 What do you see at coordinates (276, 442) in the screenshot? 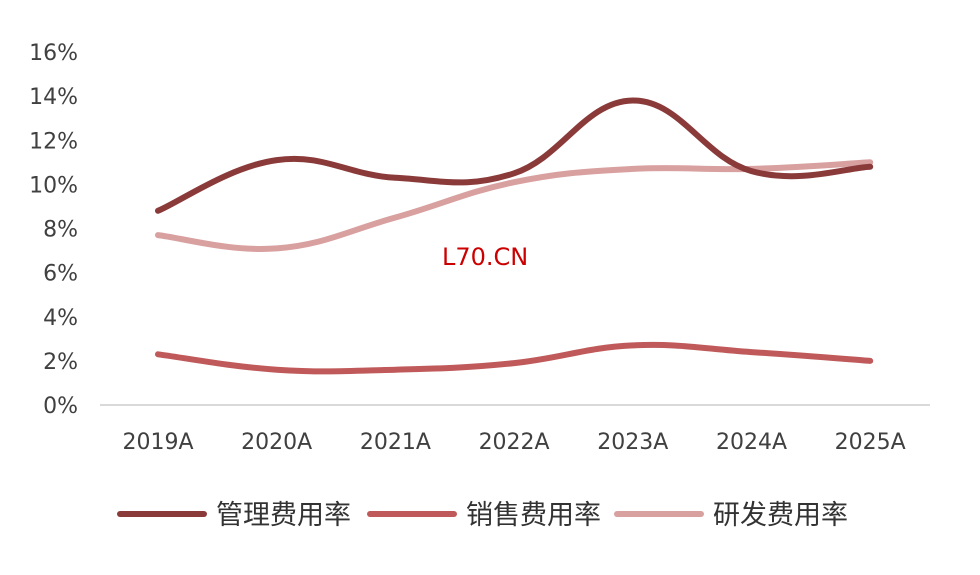
I see `x-tick-label: 2020A` at bounding box center [276, 442].